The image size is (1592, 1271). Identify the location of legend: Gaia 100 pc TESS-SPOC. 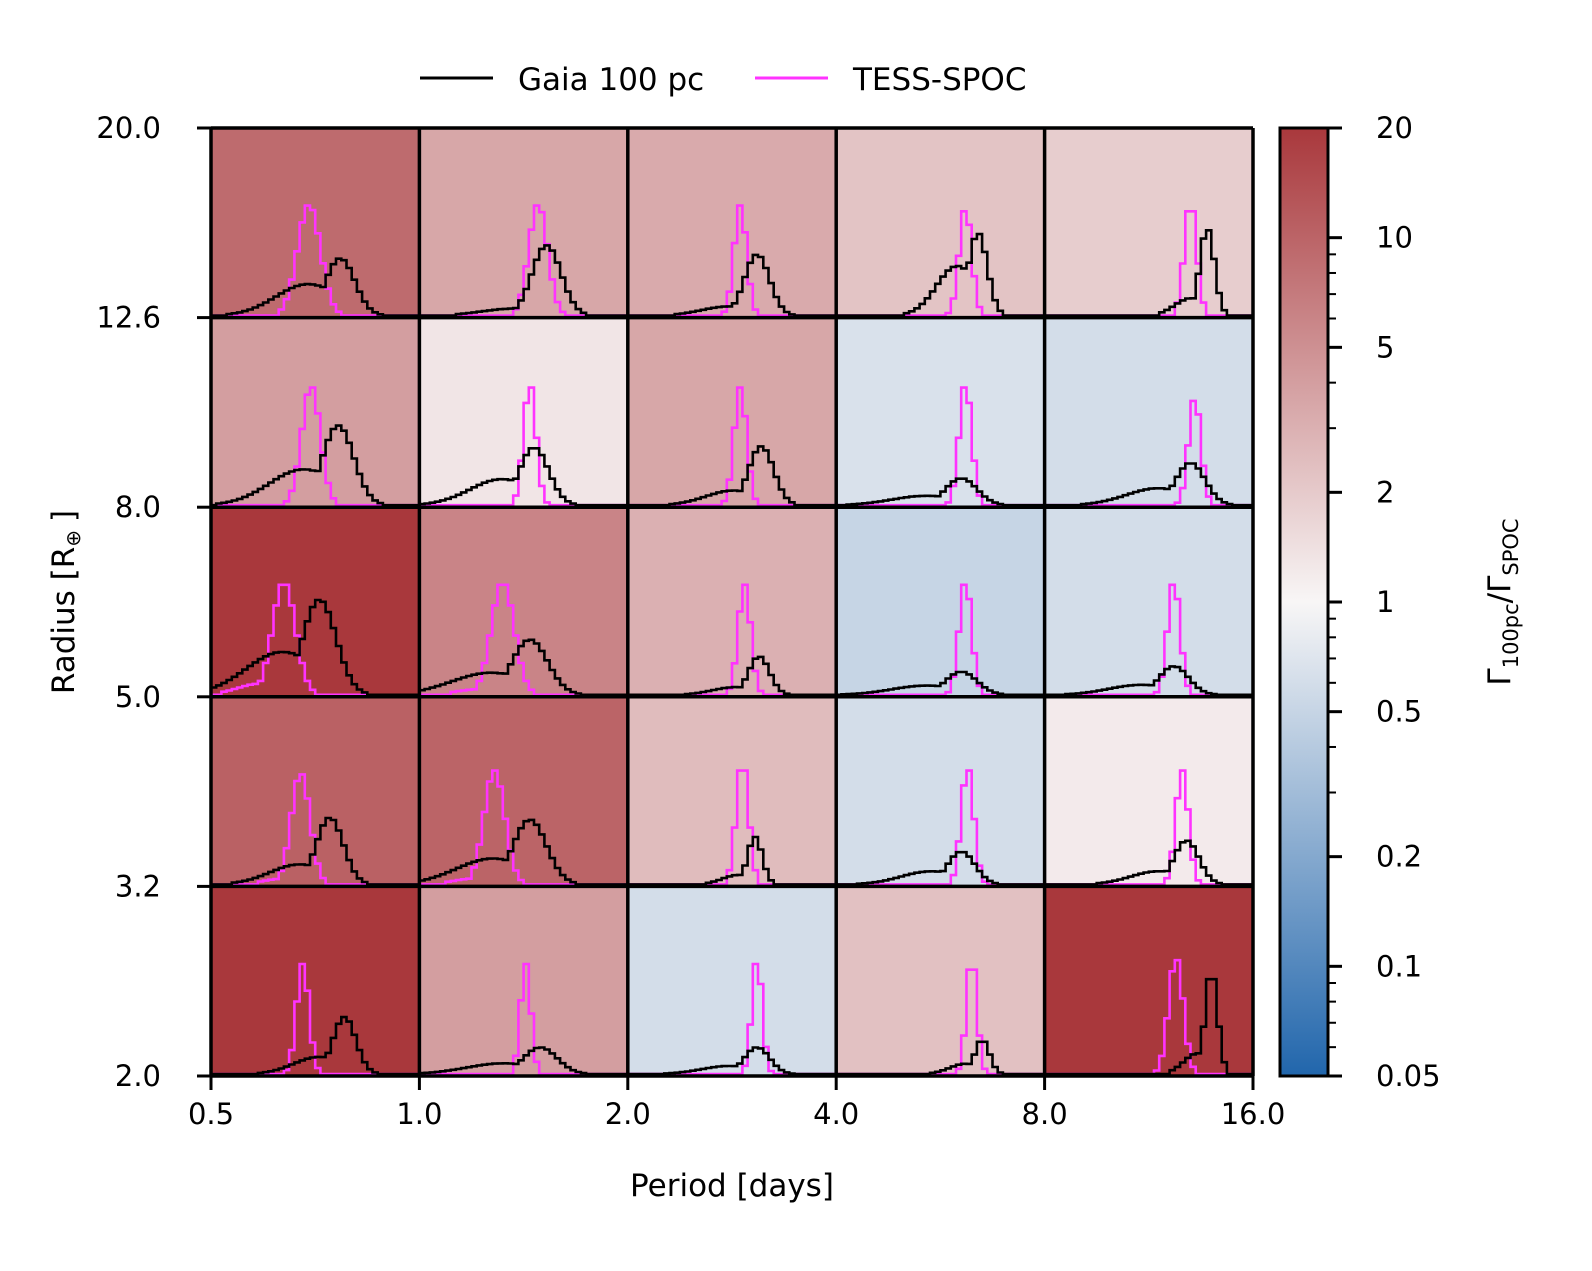
(723, 80).